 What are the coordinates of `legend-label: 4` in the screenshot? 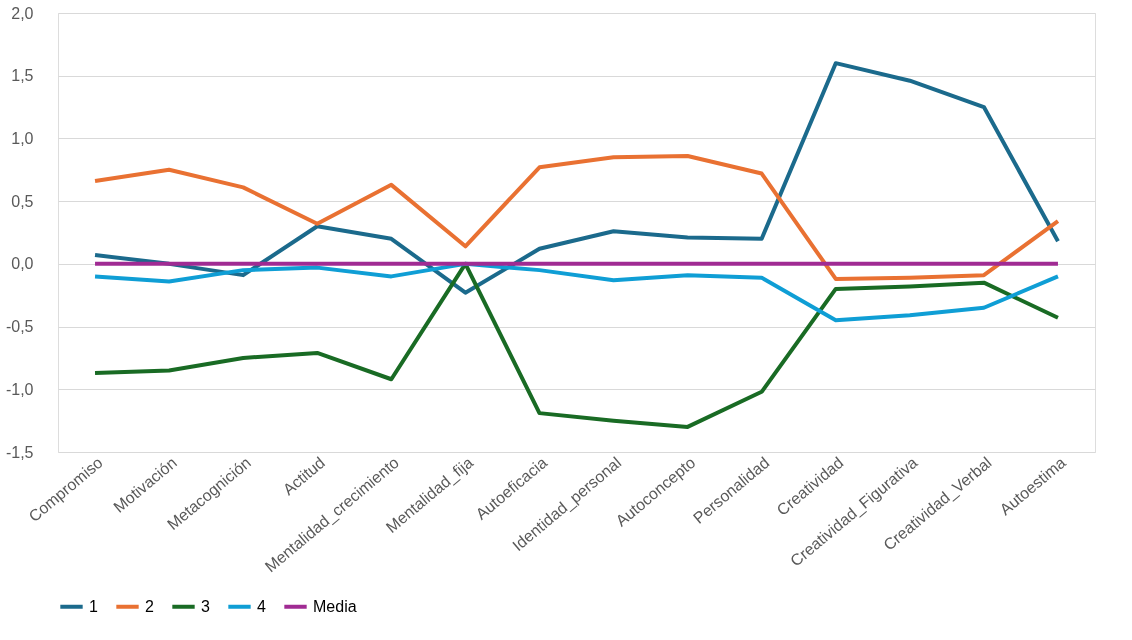 It's located at (261, 606).